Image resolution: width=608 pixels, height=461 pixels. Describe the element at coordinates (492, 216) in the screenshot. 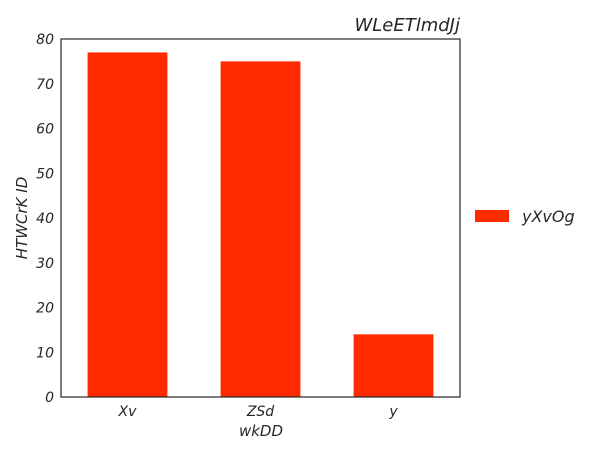

I see `legend-swatch` at that location.